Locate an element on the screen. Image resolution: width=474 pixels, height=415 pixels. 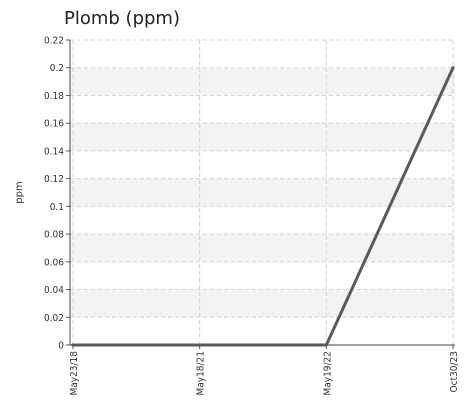
y-axis-label: ppm is located at coordinates (19, 192).